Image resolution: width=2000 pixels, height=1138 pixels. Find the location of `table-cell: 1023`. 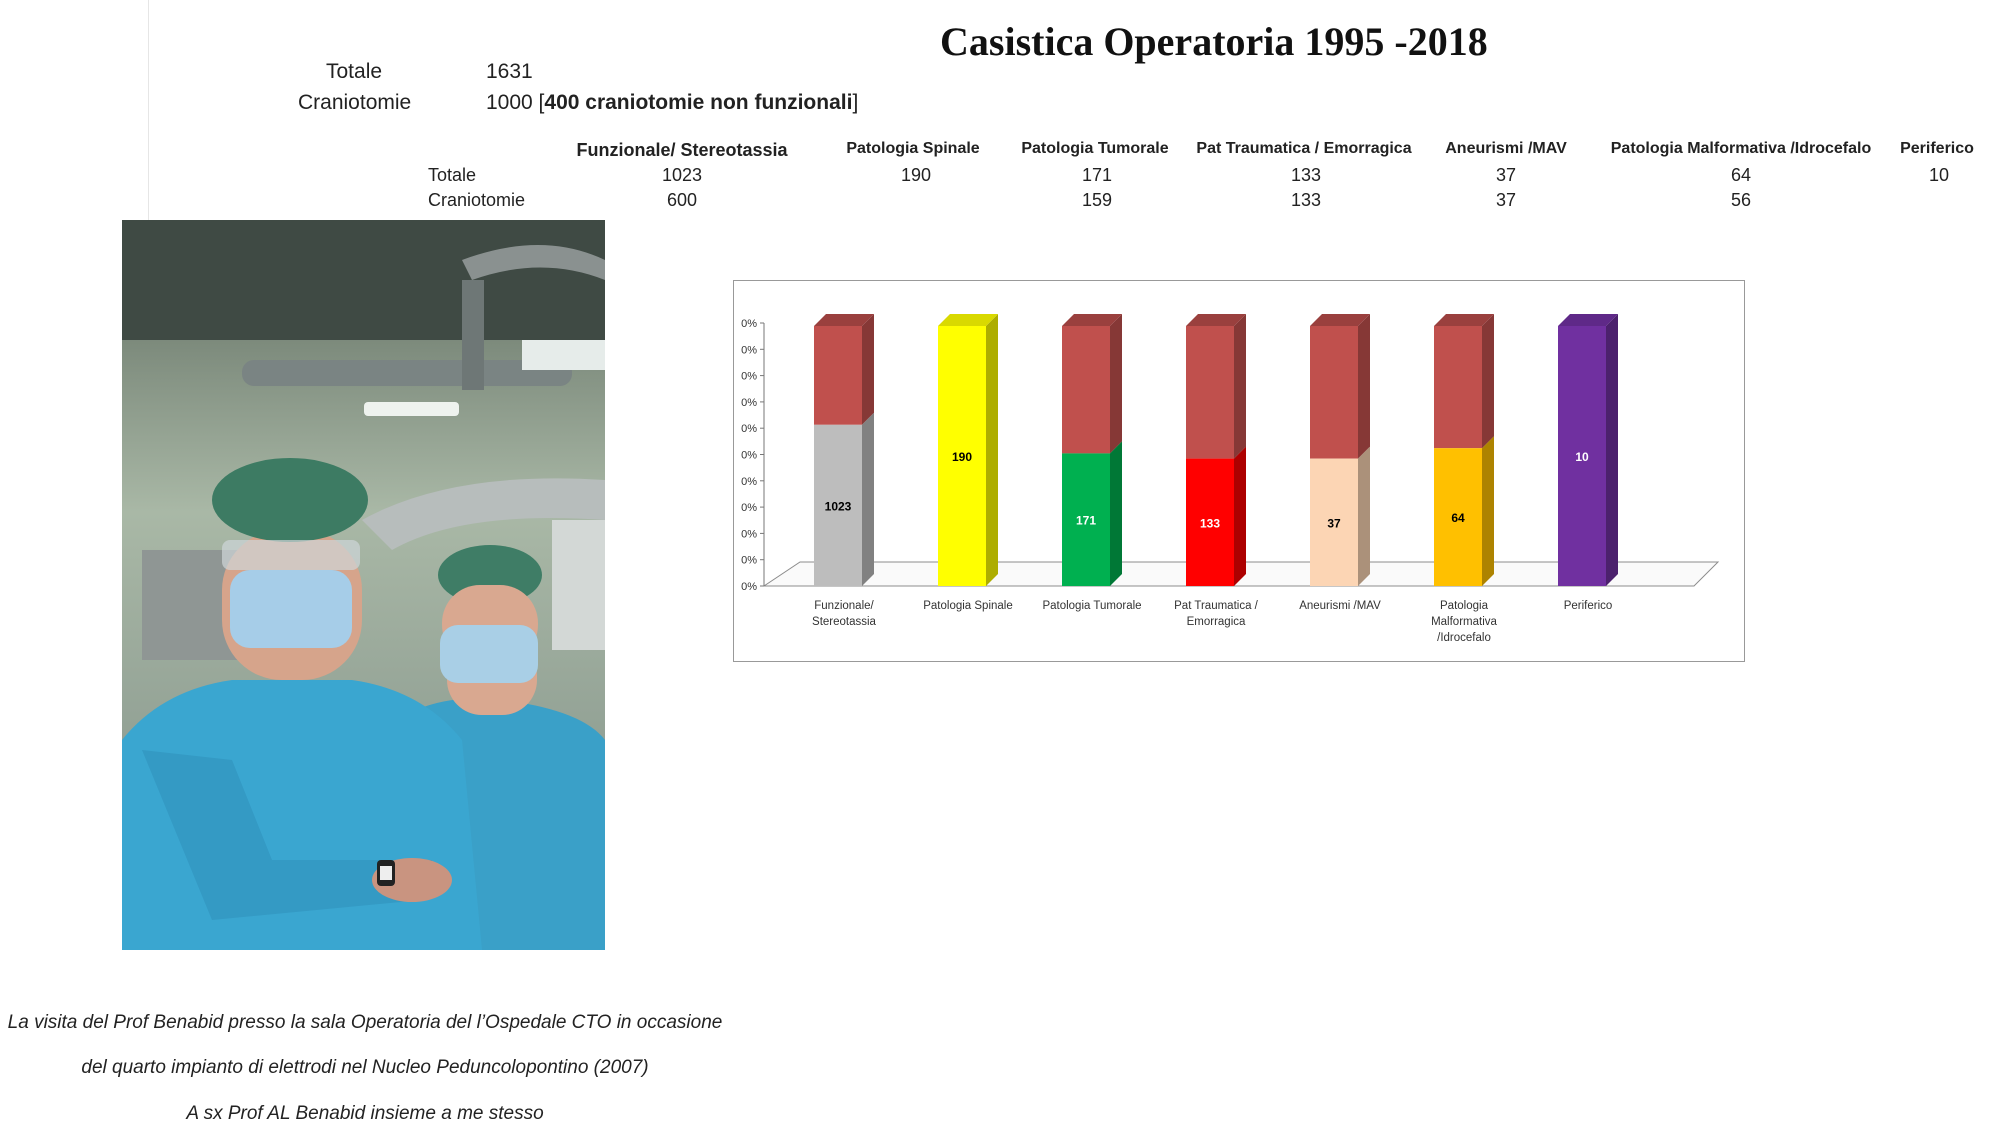

table-cell: 1023 is located at coordinates (682, 175).